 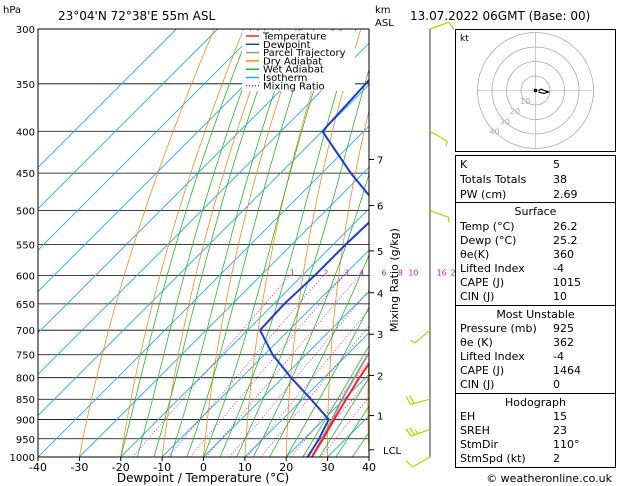 What do you see at coordinates (361, 272) in the screenshot?
I see `mixing-ratio-tick-label: 4` at bounding box center [361, 272].